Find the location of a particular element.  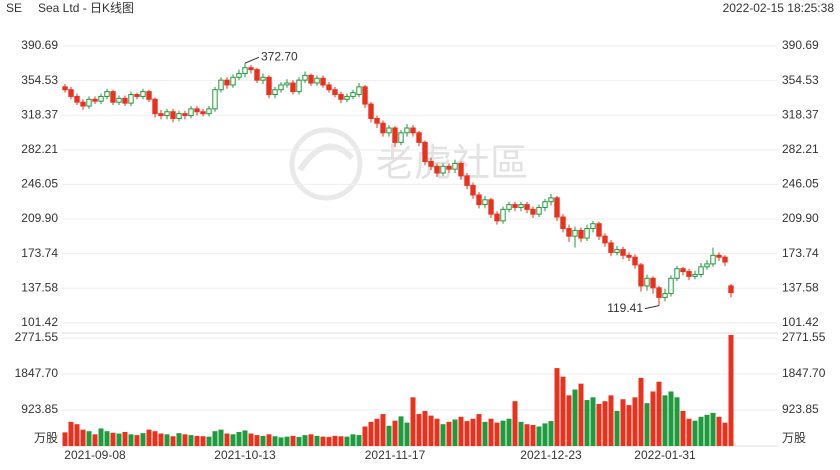

y-tick-label-right: 246.05 is located at coordinates (800, 184).